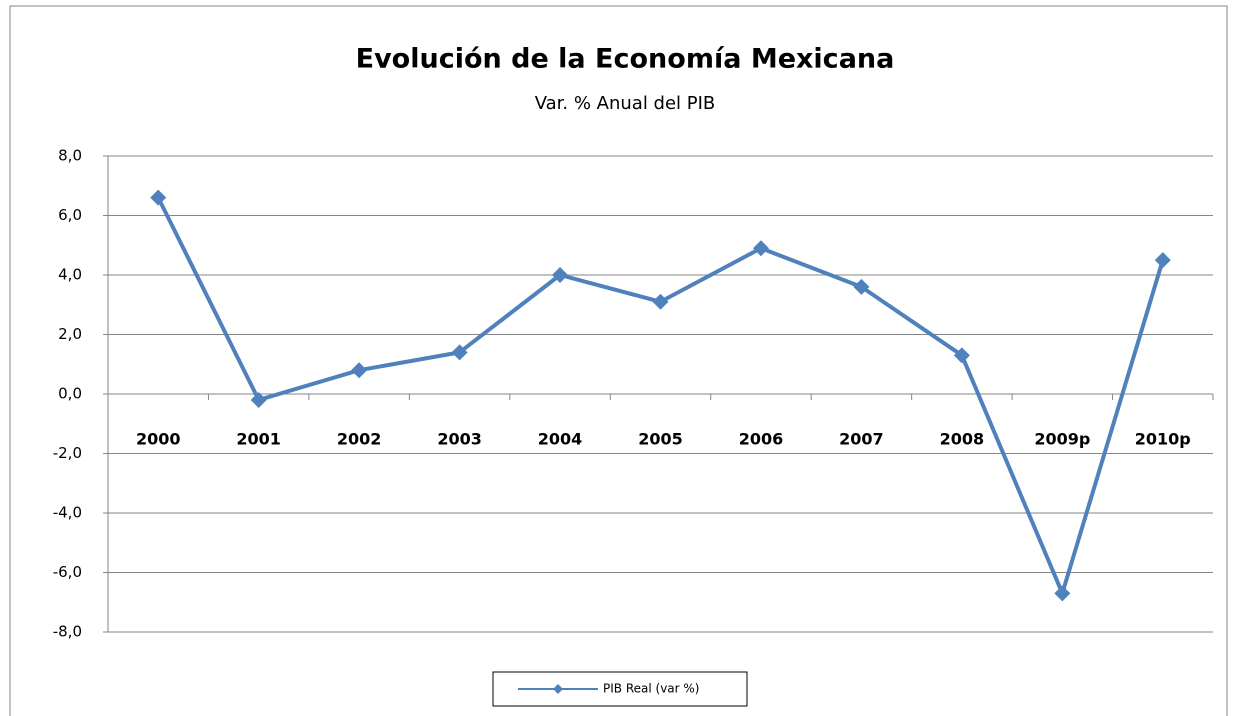 This screenshot has height=716, width=1235. What do you see at coordinates (861, 439) in the screenshot?
I see `x-tick-label: 2007` at bounding box center [861, 439].